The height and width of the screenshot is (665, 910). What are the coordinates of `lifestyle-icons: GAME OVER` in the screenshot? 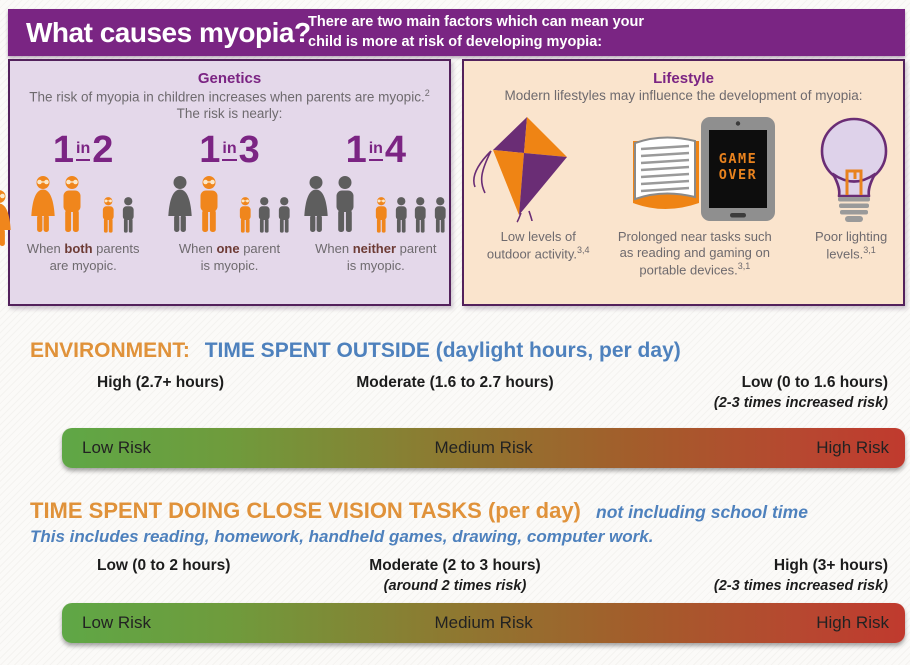 It's located at (683, 169).